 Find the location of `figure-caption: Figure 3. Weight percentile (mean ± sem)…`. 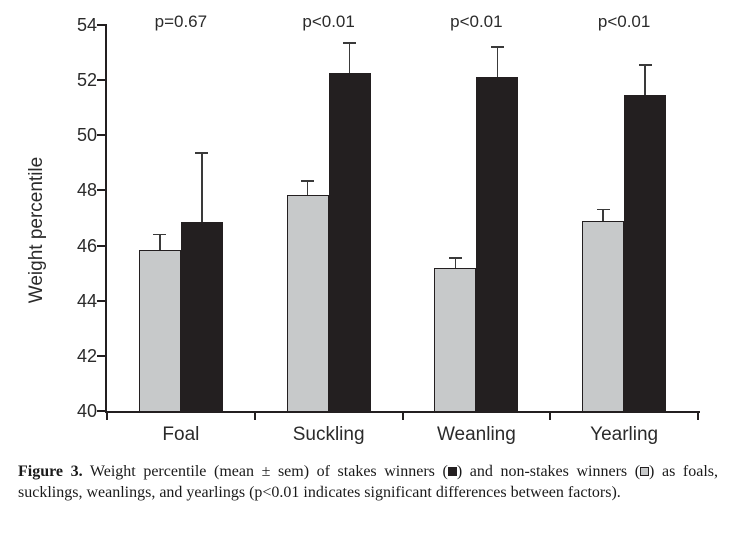

figure-caption: Figure 3. Weight percentile (mean ± sem)… is located at coordinates (368, 482).